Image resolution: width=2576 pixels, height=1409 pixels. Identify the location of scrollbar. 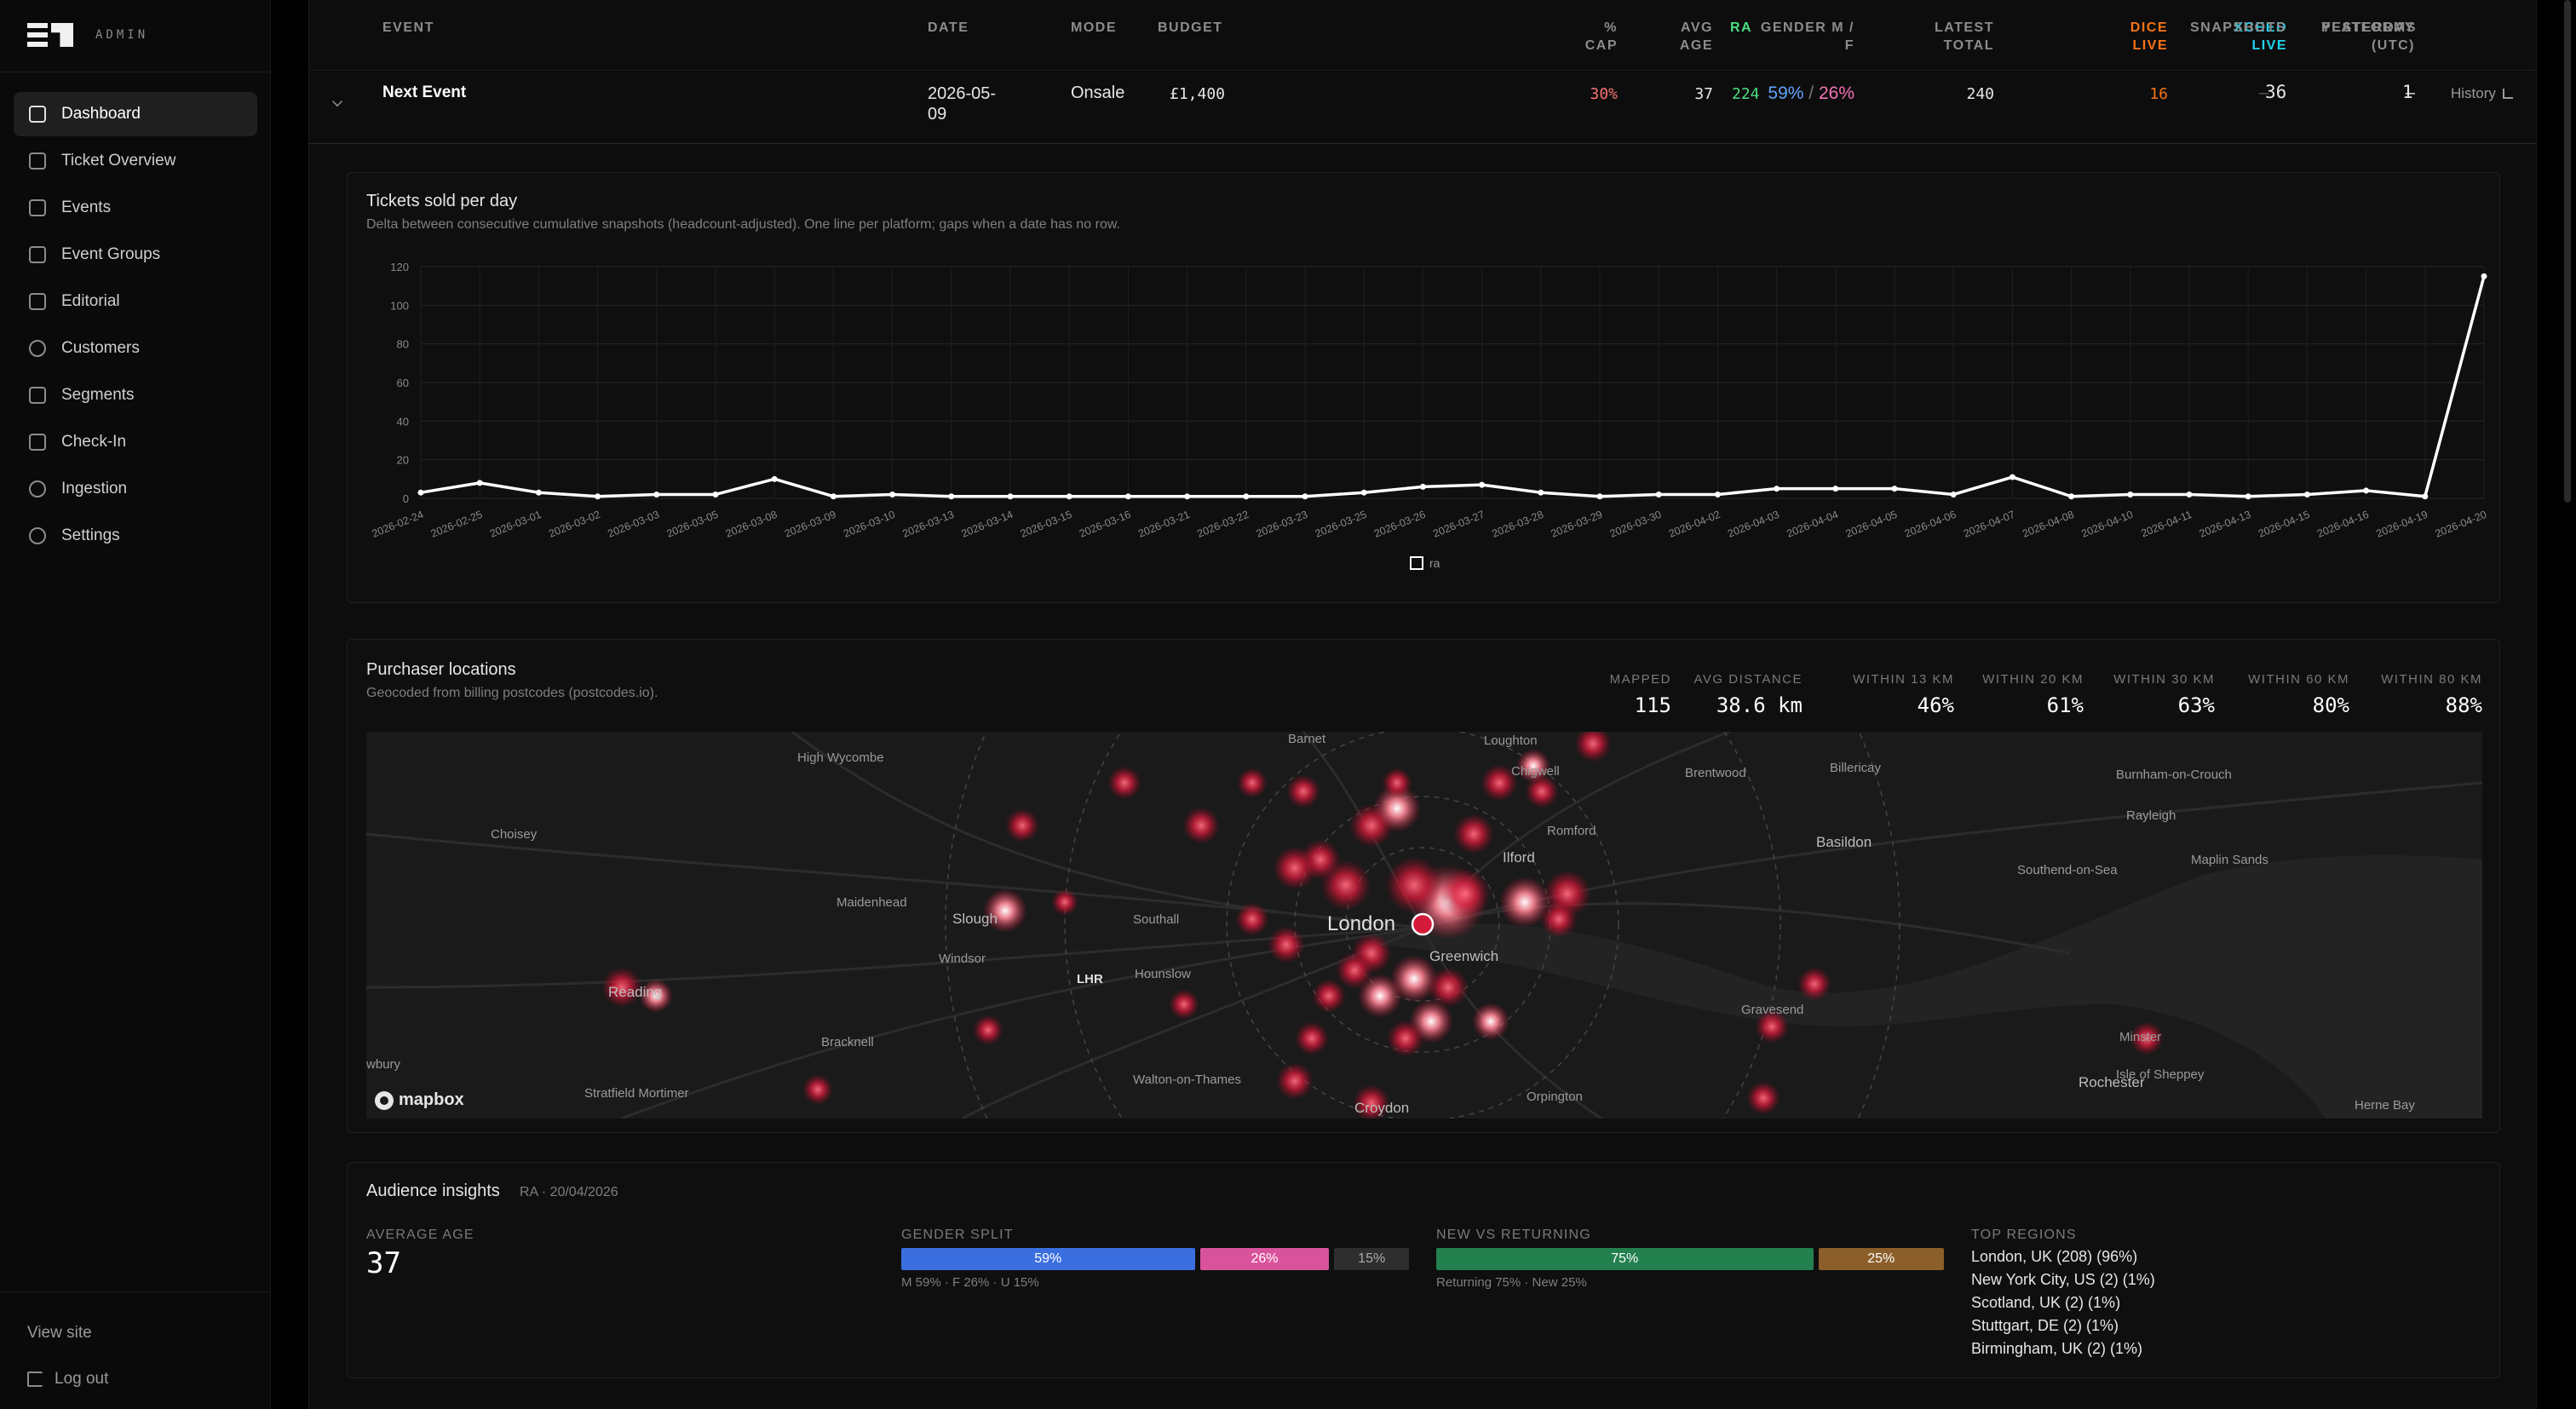
(2567, 251).